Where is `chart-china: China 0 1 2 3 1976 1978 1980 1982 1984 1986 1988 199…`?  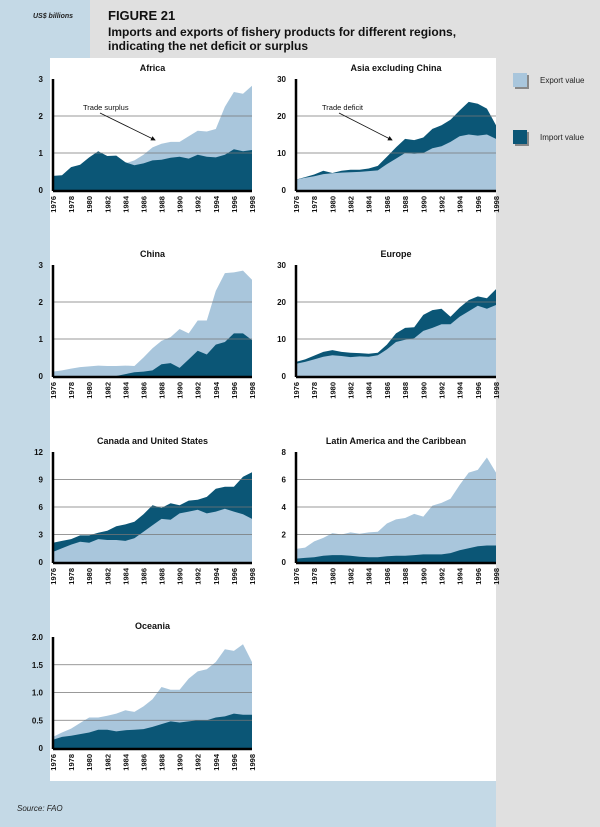 chart-china: China 0 1 2 3 1976 1978 1980 1982 1984 1986 1988 199… is located at coordinates (148, 324).